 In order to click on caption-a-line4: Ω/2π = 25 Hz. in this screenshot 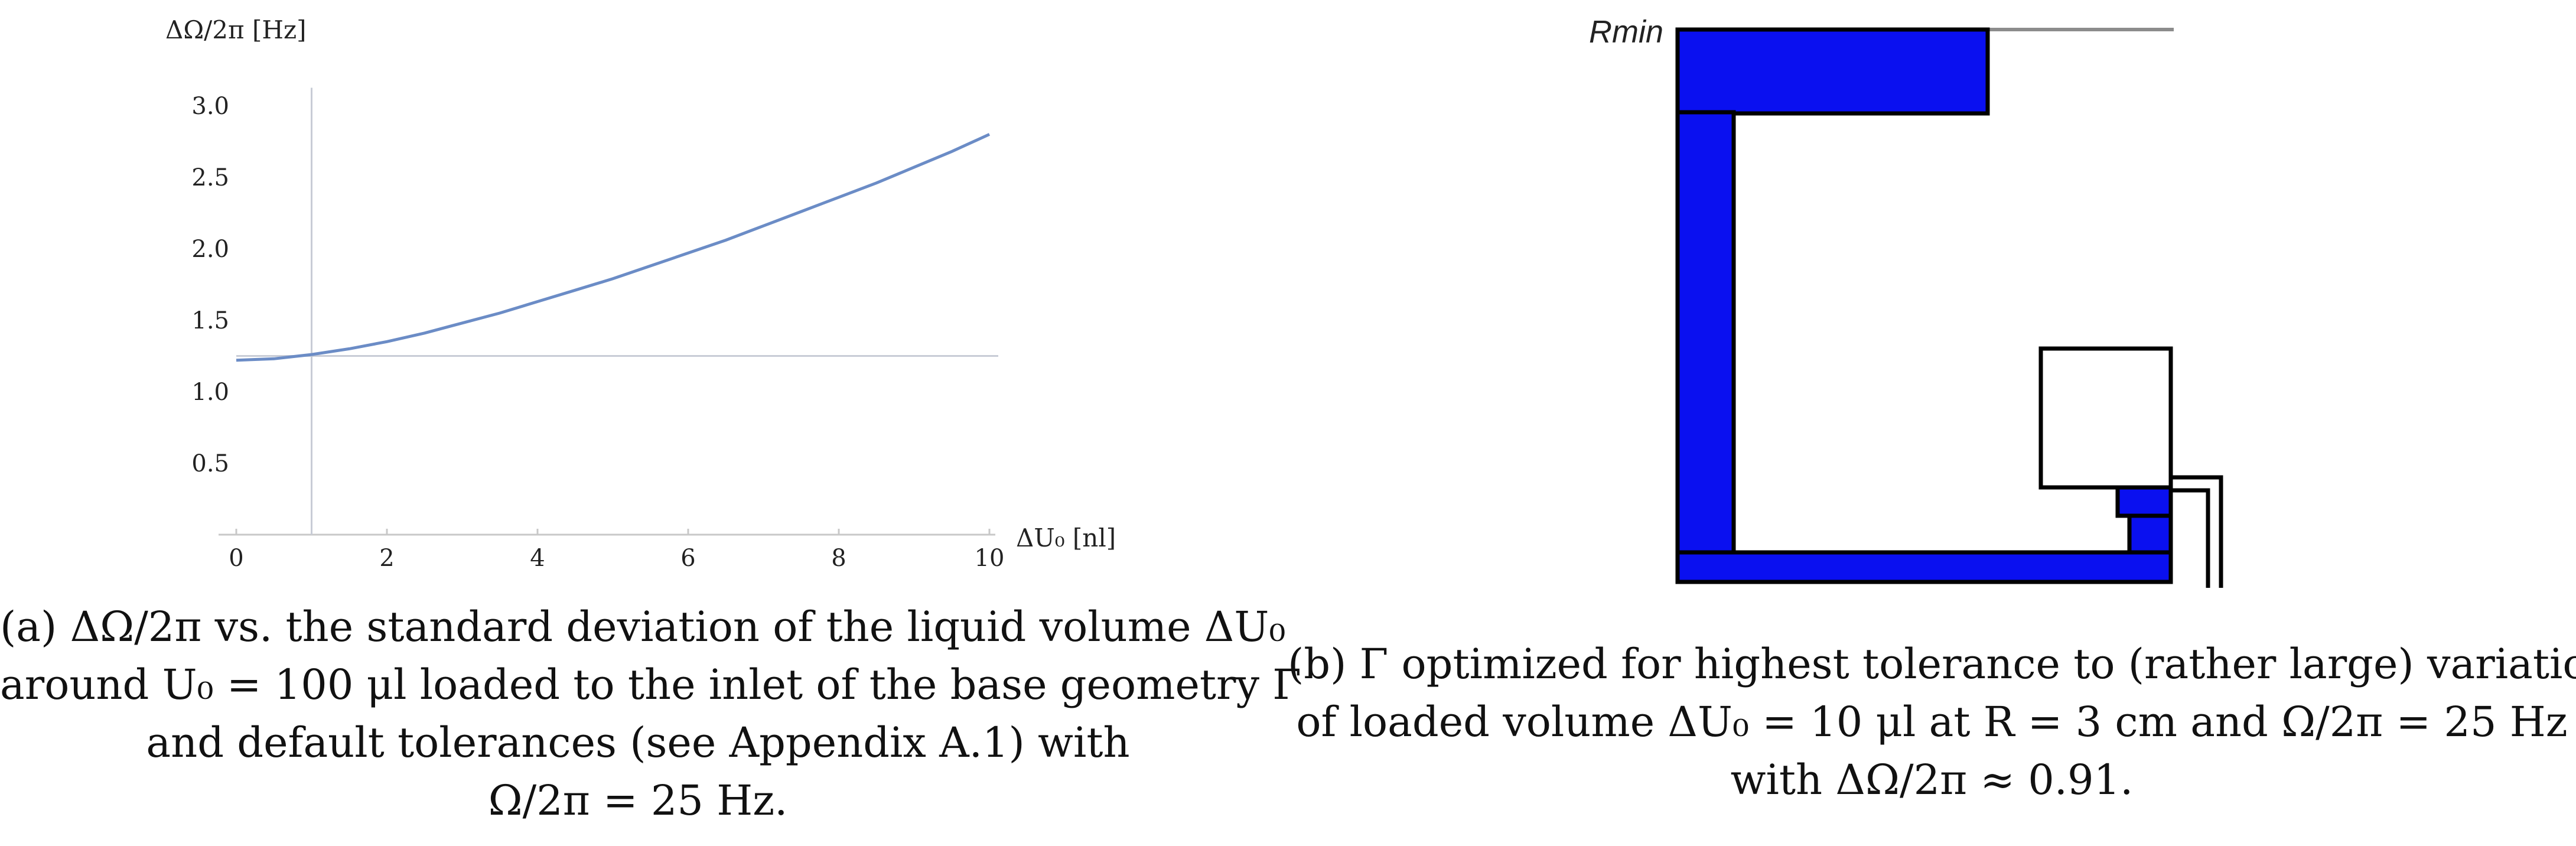, I will do `click(638, 801)`.